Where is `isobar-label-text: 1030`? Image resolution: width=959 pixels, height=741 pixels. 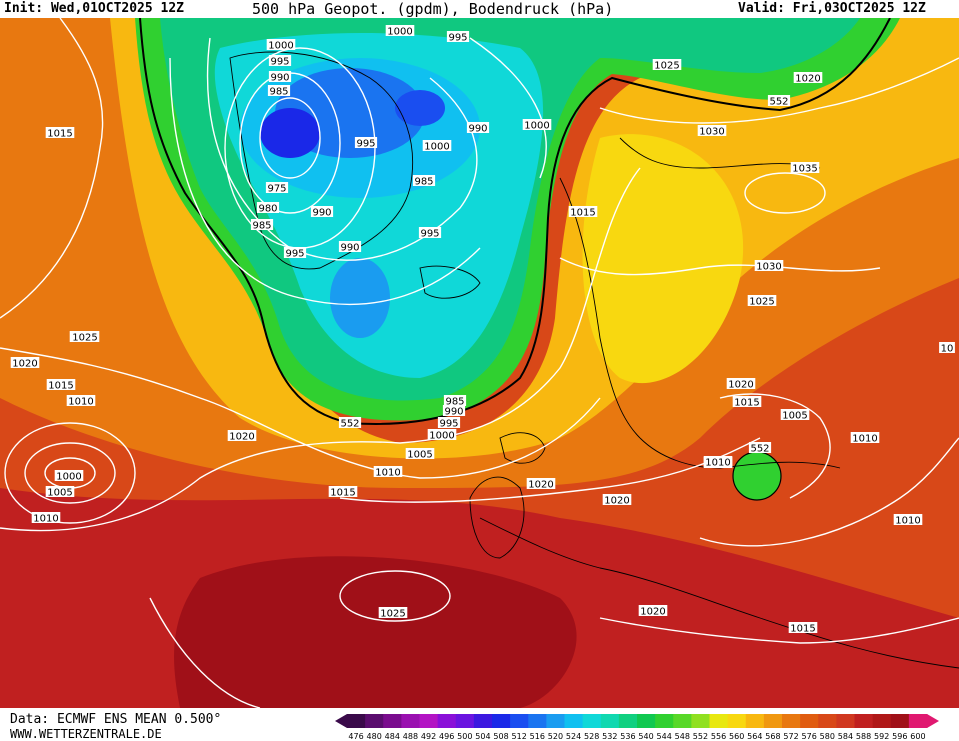
isobar-label-text: 1030 is located at coordinates (711, 132).